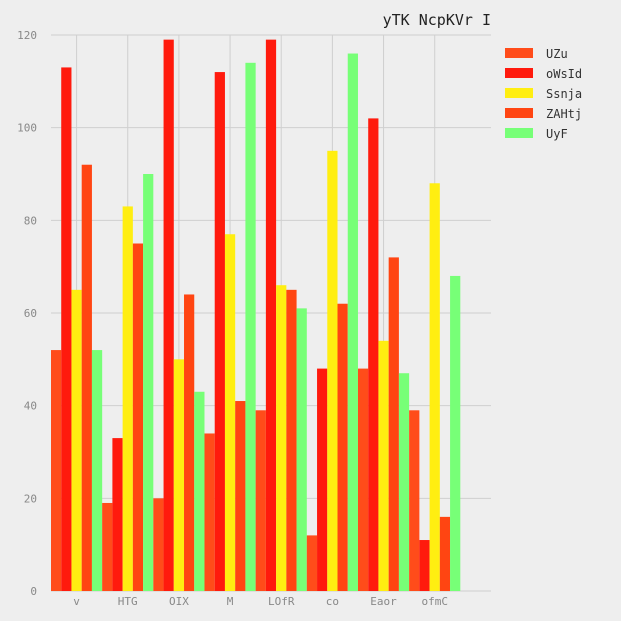 The width and height of the screenshot is (621, 621). Describe the element at coordinates (30, 406) in the screenshot. I see `y-tick-label: 40` at that location.